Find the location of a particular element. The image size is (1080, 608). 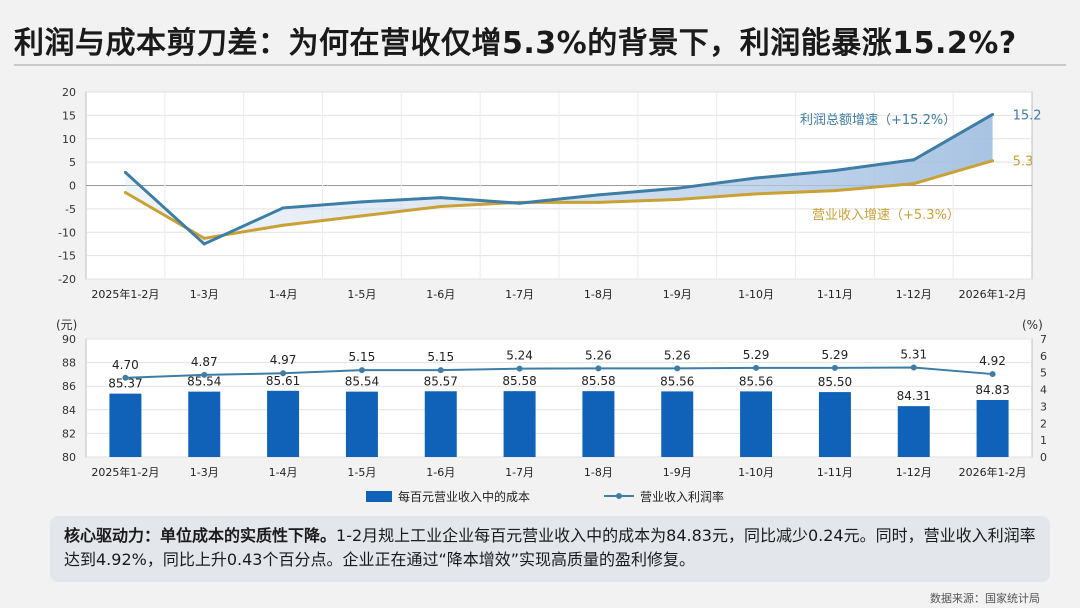

x-tick-label: 1-8月 is located at coordinates (598, 472).